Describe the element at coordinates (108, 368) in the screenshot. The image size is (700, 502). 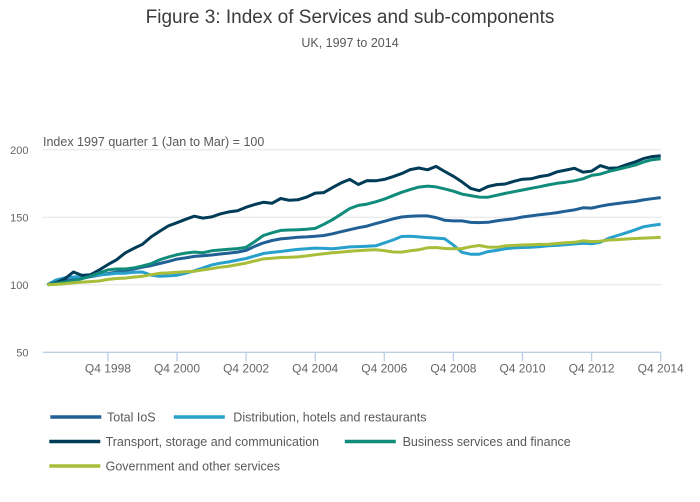
I see `svg-text: Q4 1998` at that location.